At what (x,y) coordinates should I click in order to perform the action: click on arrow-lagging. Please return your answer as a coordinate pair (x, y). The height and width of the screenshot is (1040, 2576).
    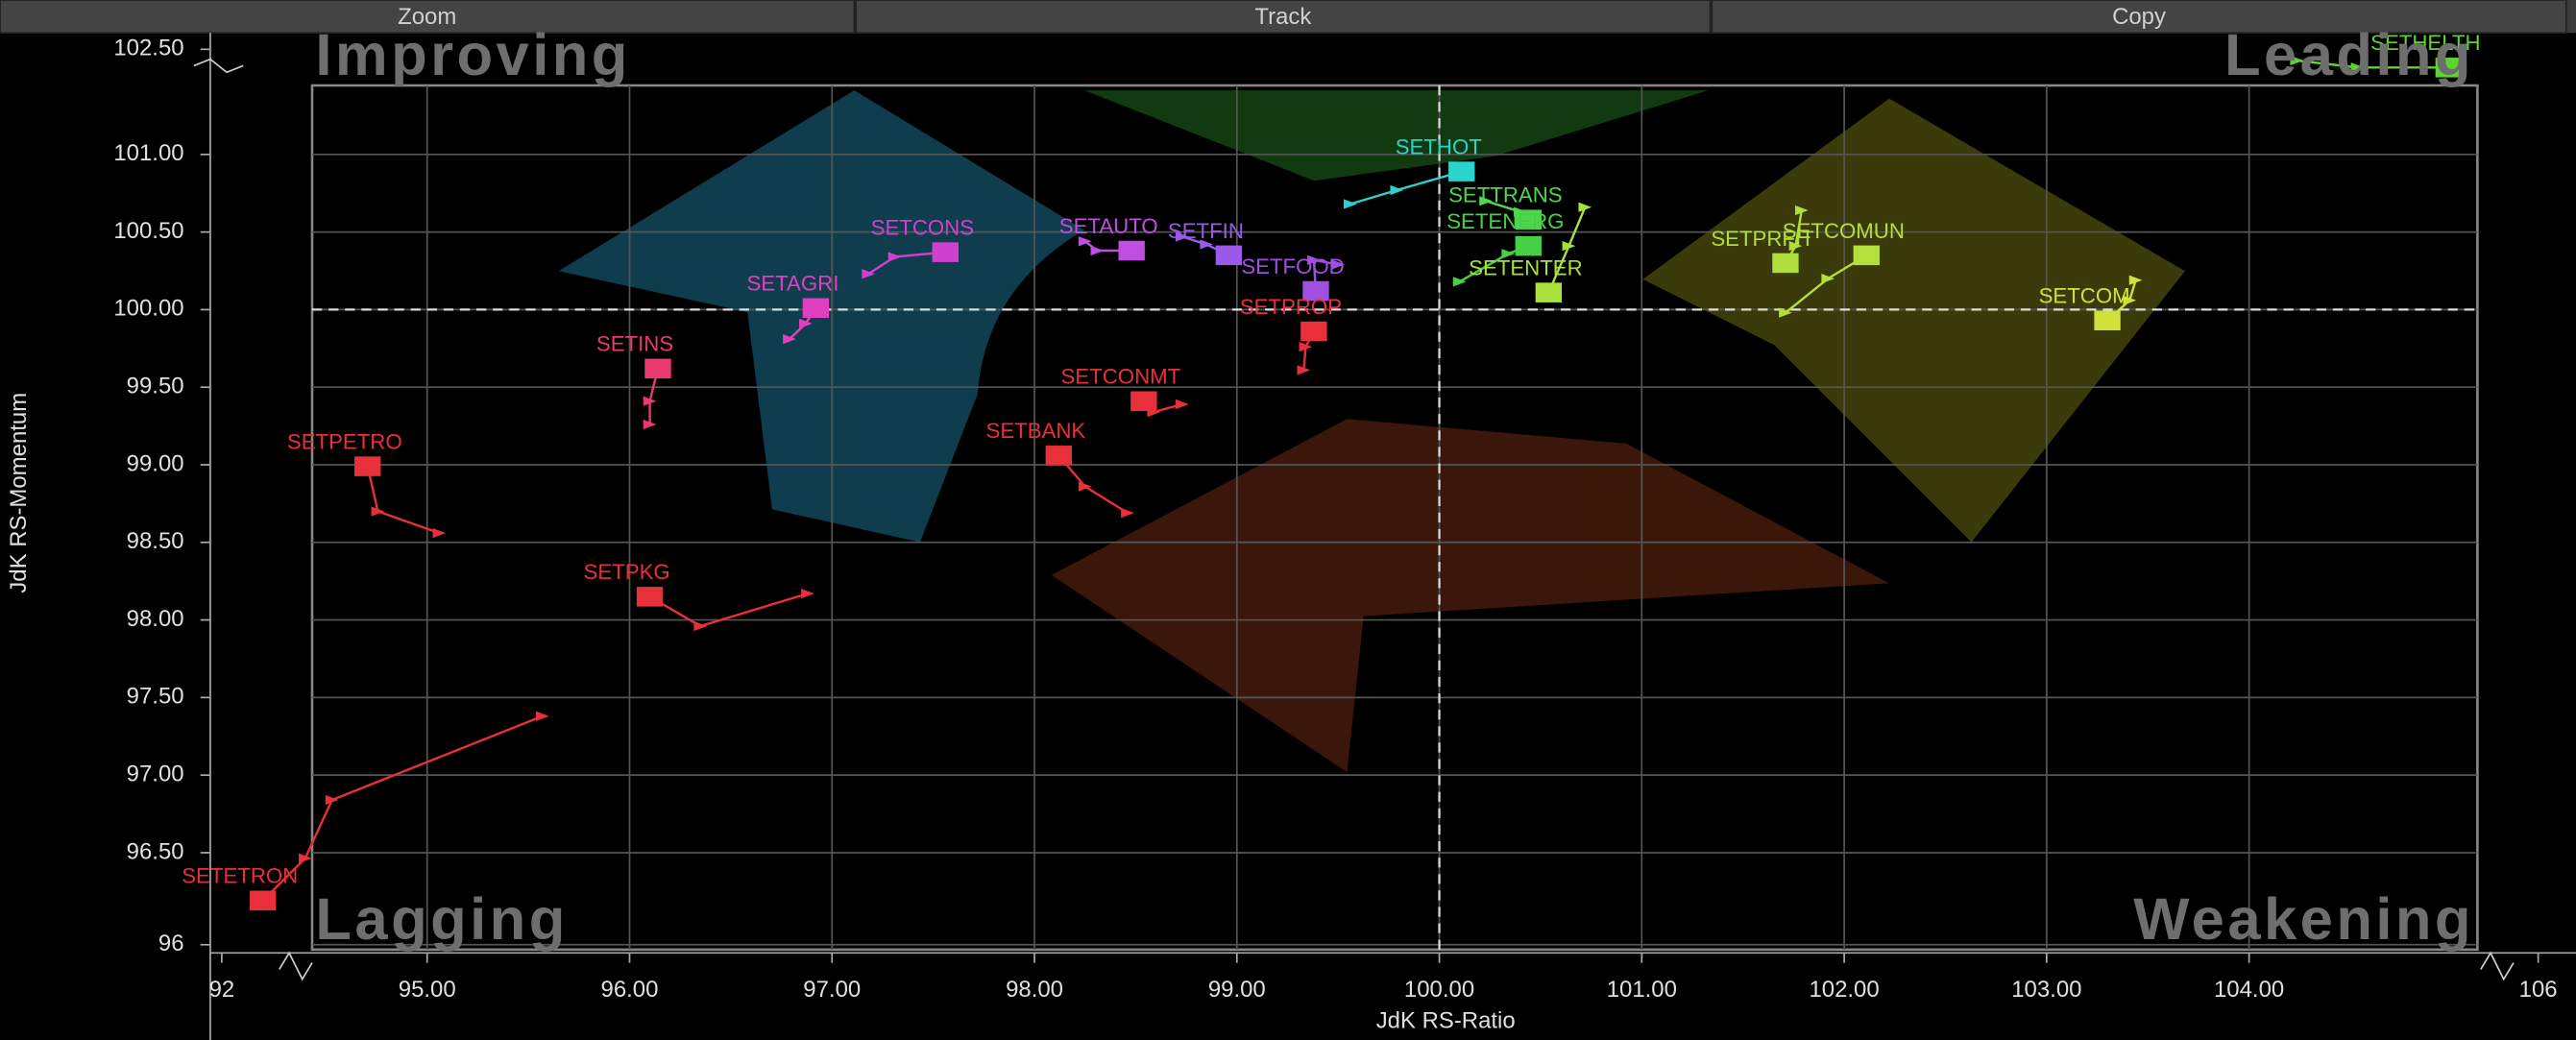
    Looking at the image, I should click on (1470, 596).